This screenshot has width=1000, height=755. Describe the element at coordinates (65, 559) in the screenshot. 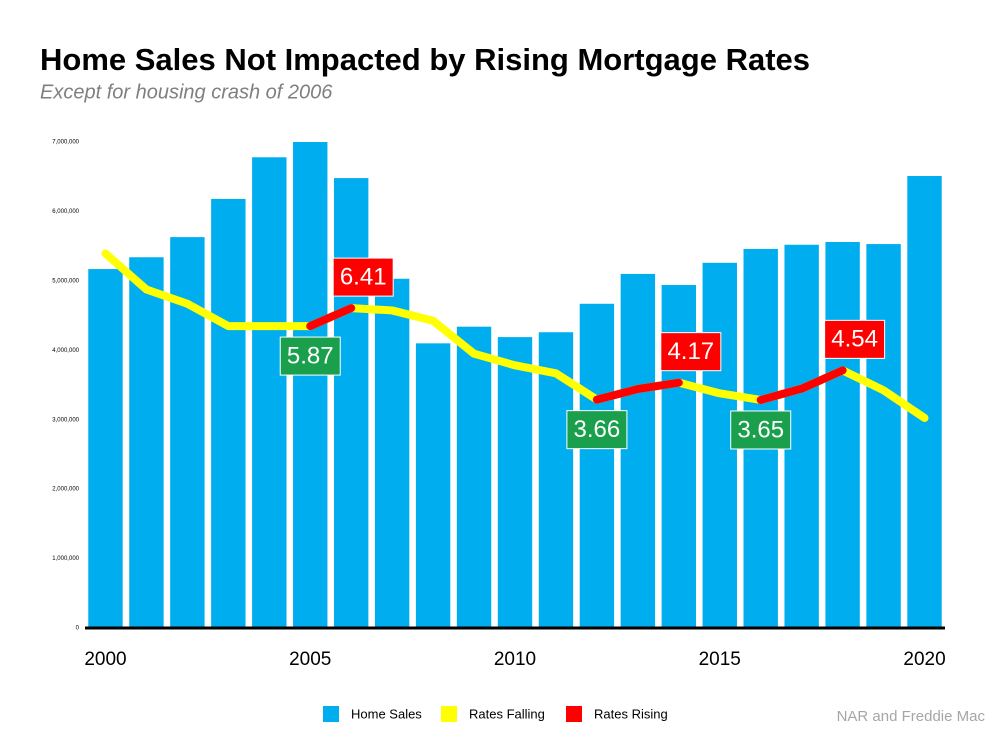

I see `y-tick-label: 1,000,000` at that location.